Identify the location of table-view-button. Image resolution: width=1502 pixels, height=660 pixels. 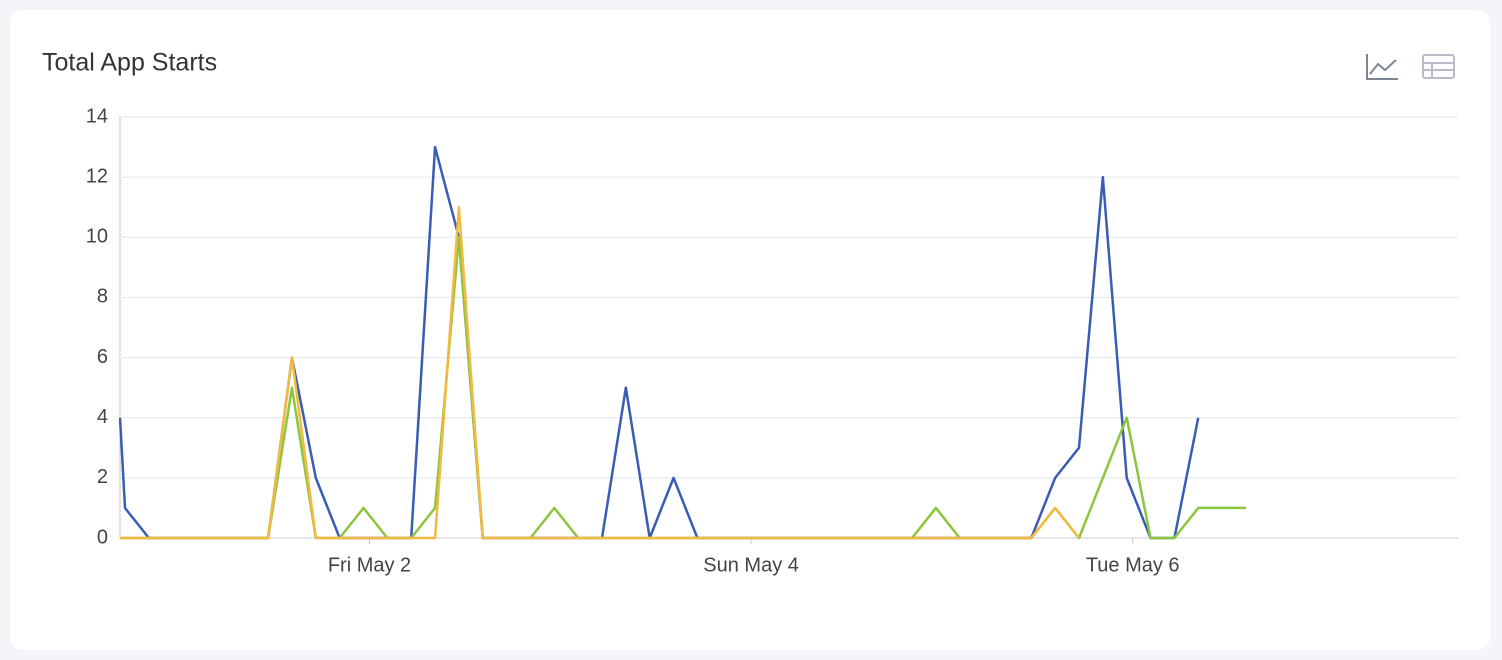
(1438, 66).